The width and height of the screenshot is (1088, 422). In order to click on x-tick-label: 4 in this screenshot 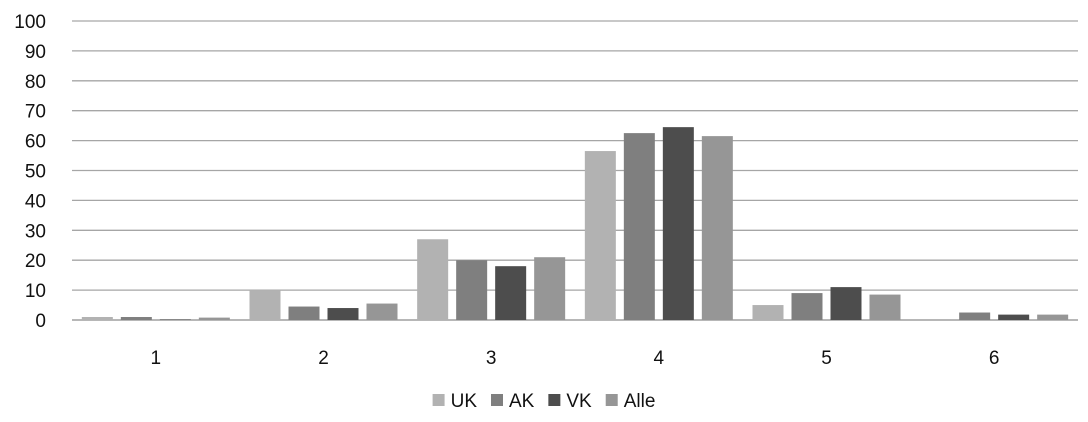, I will do `click(659, 358)`.